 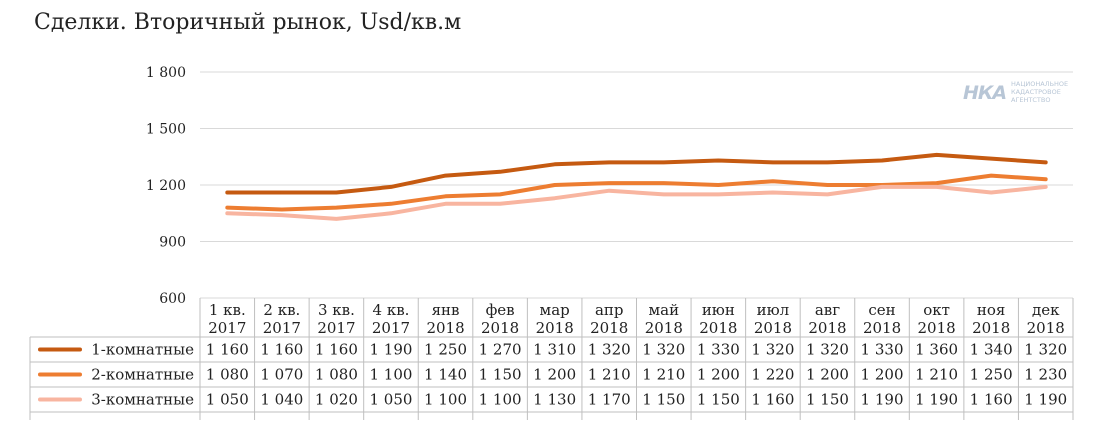 I want to click on data-label: 1 170, so click(x=609, y=400).